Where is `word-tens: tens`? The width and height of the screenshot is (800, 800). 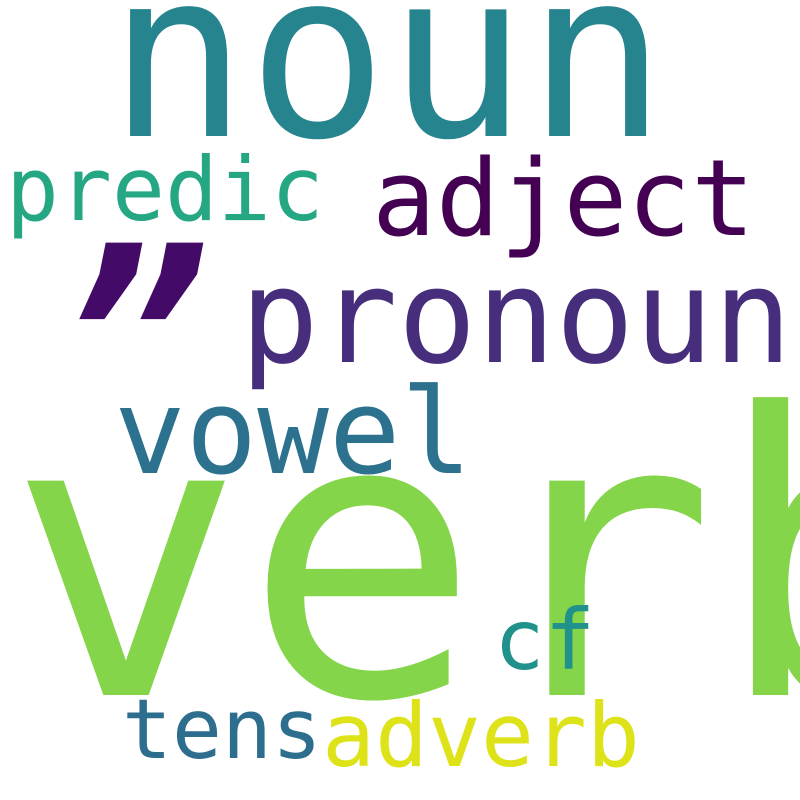
word-tens: tens is located at coordinates (222, 729).